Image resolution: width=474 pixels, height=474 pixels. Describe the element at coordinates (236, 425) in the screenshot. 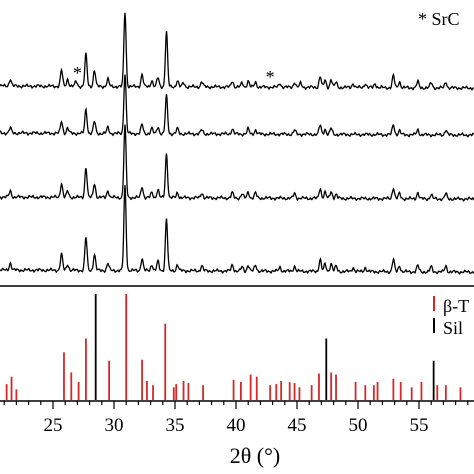

I see `x-tick-label: 40` at that location.